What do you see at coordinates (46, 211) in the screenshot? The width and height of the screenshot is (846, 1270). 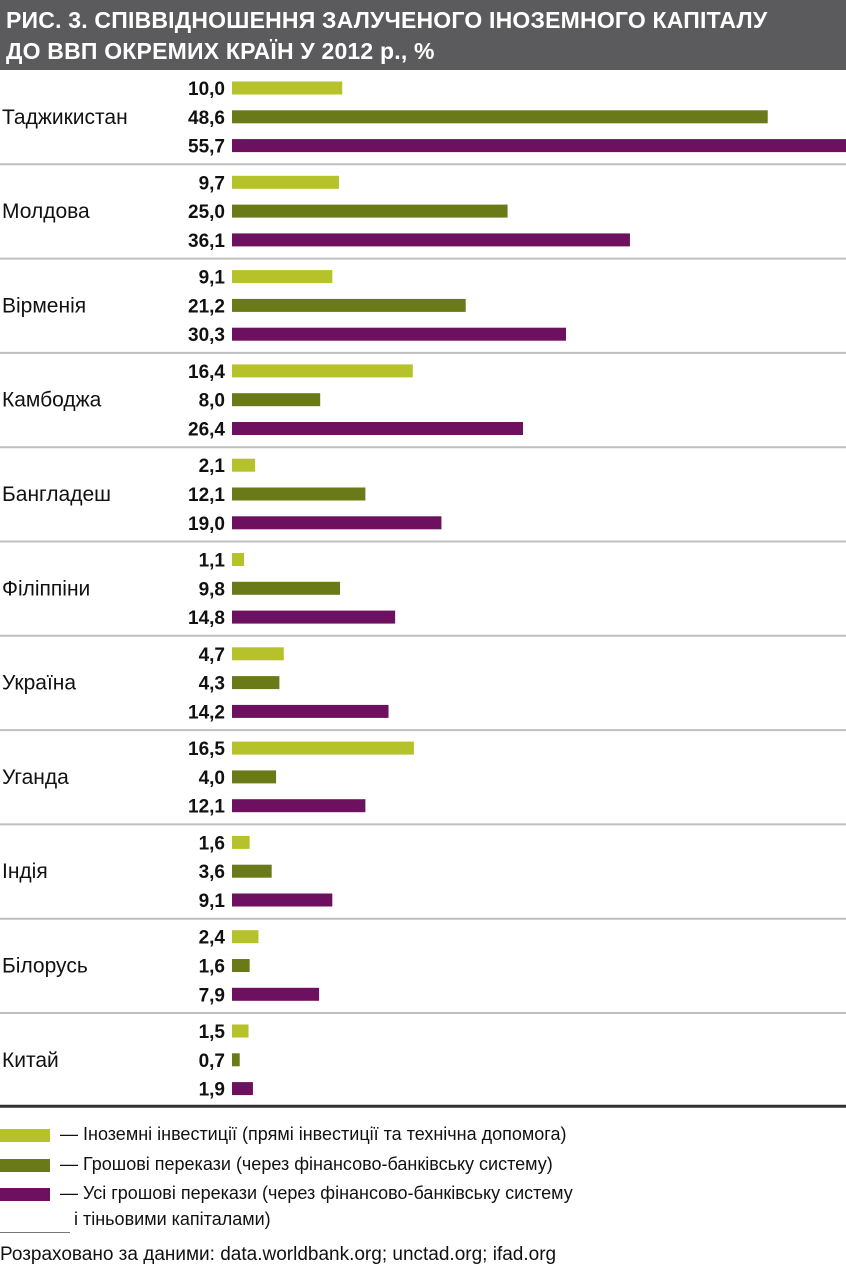 I see `category-label: Молдова` at bounding box center [46, 211].